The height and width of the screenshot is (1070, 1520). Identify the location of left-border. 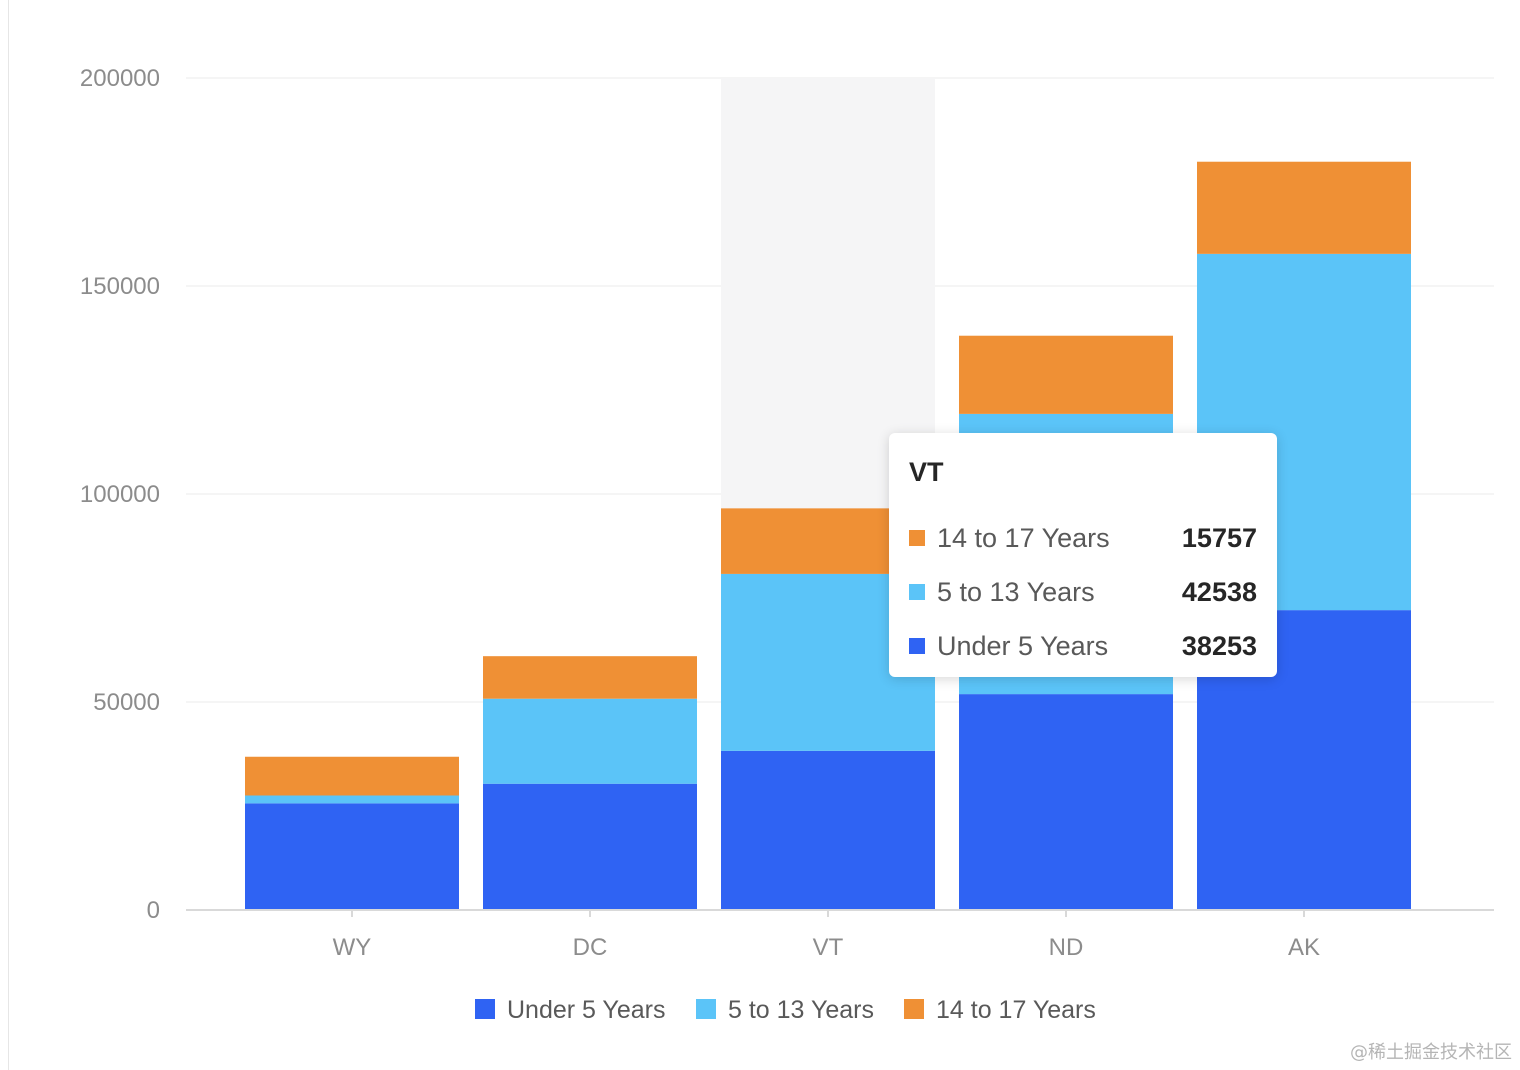
(8, 535).